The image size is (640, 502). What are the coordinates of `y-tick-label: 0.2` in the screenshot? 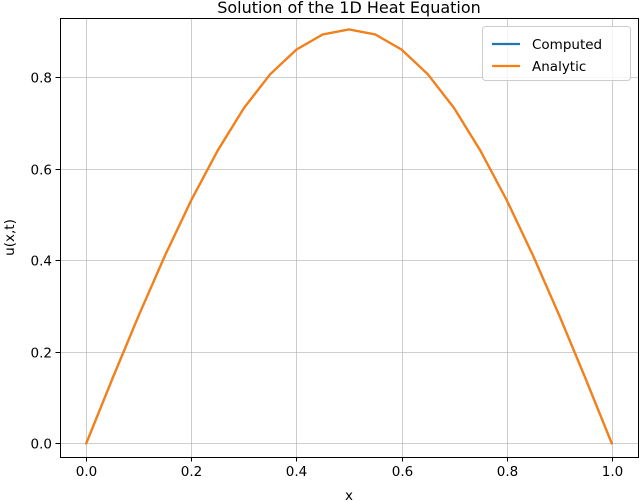 It's located at (41, 354).